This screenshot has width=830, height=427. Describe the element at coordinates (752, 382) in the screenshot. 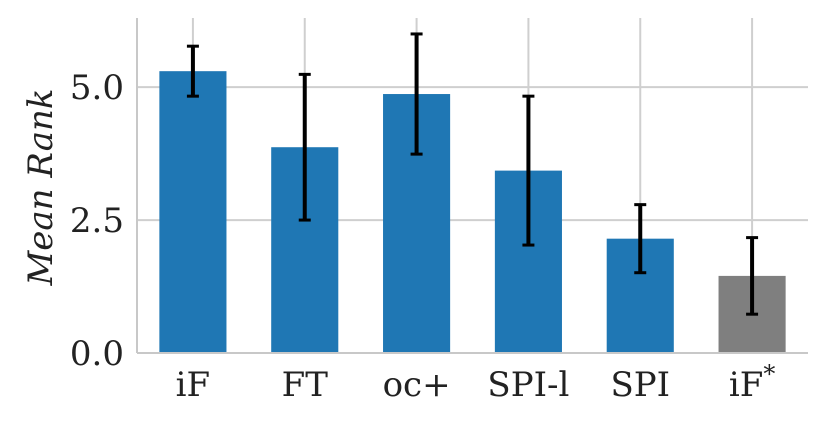

I see `x-tick-label: iF*` at that location.